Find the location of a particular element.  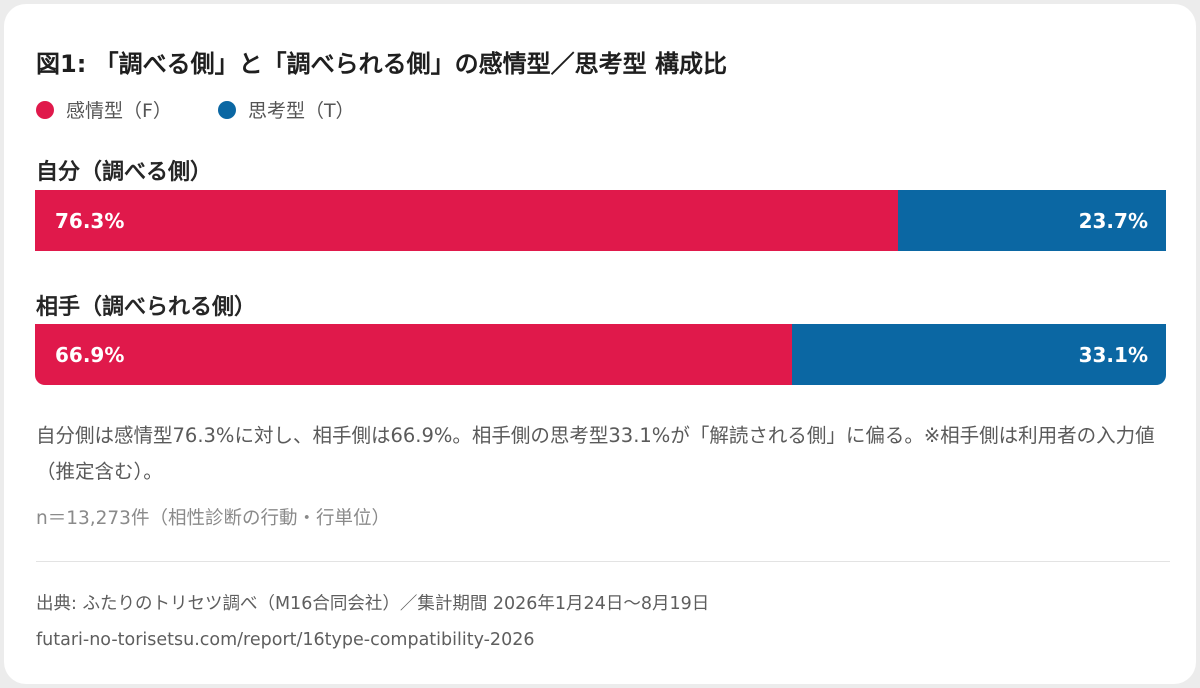

legend-label-thinking: 思考型（T） is located at coordinates (301, 111).